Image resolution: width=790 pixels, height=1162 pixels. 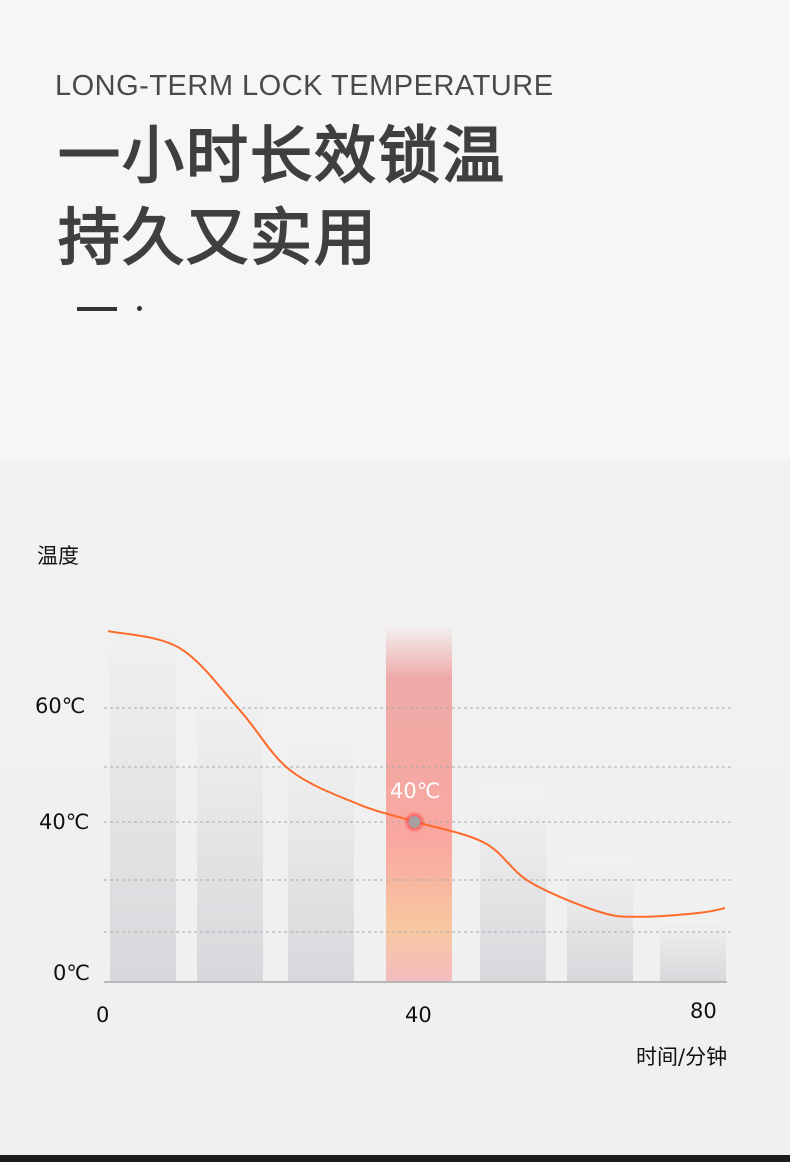 What do you see at coordinates (218, 237) in the screenshot?
I see `title-line-2: 持久又实用` at bounding box center [218, 237].